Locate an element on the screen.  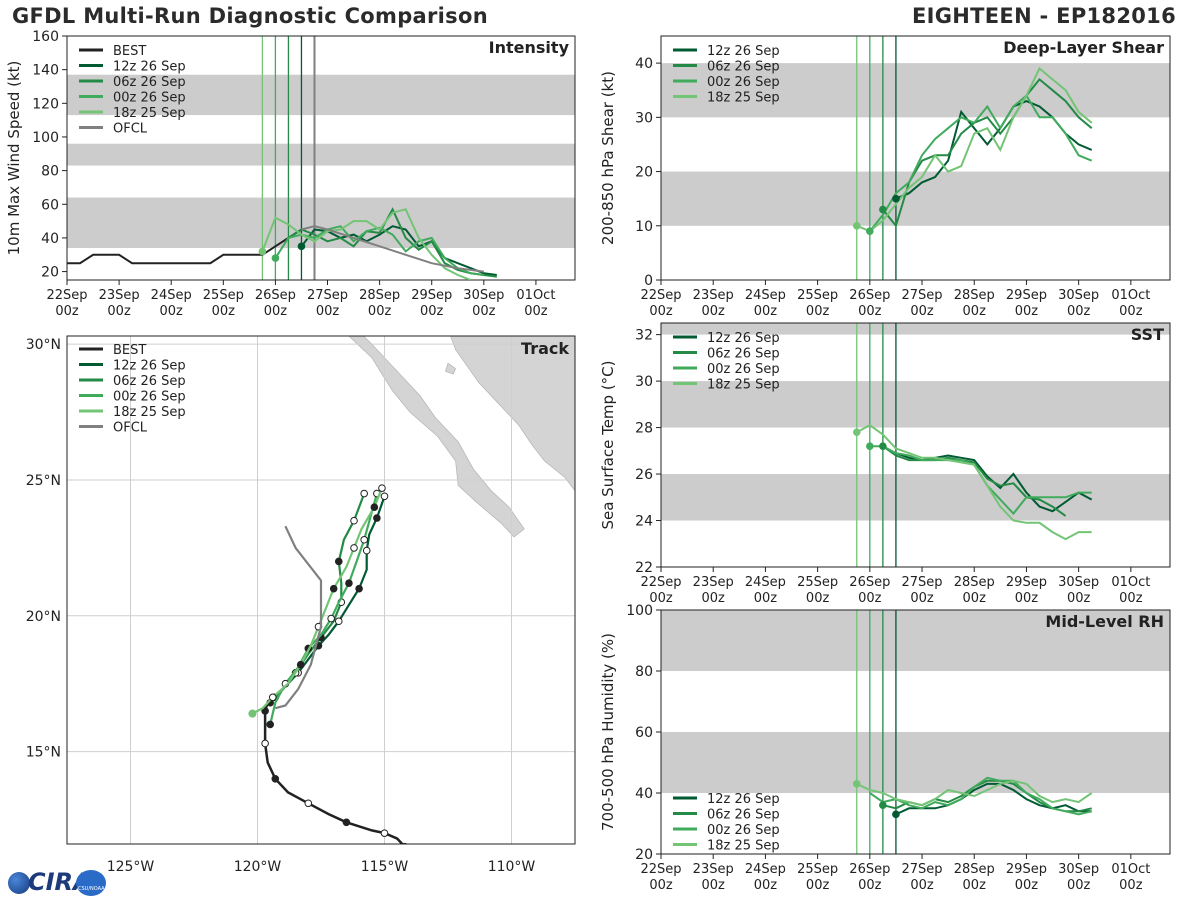
intensity-init-marker-12z-26-sep is located at coordinates (301, 246).